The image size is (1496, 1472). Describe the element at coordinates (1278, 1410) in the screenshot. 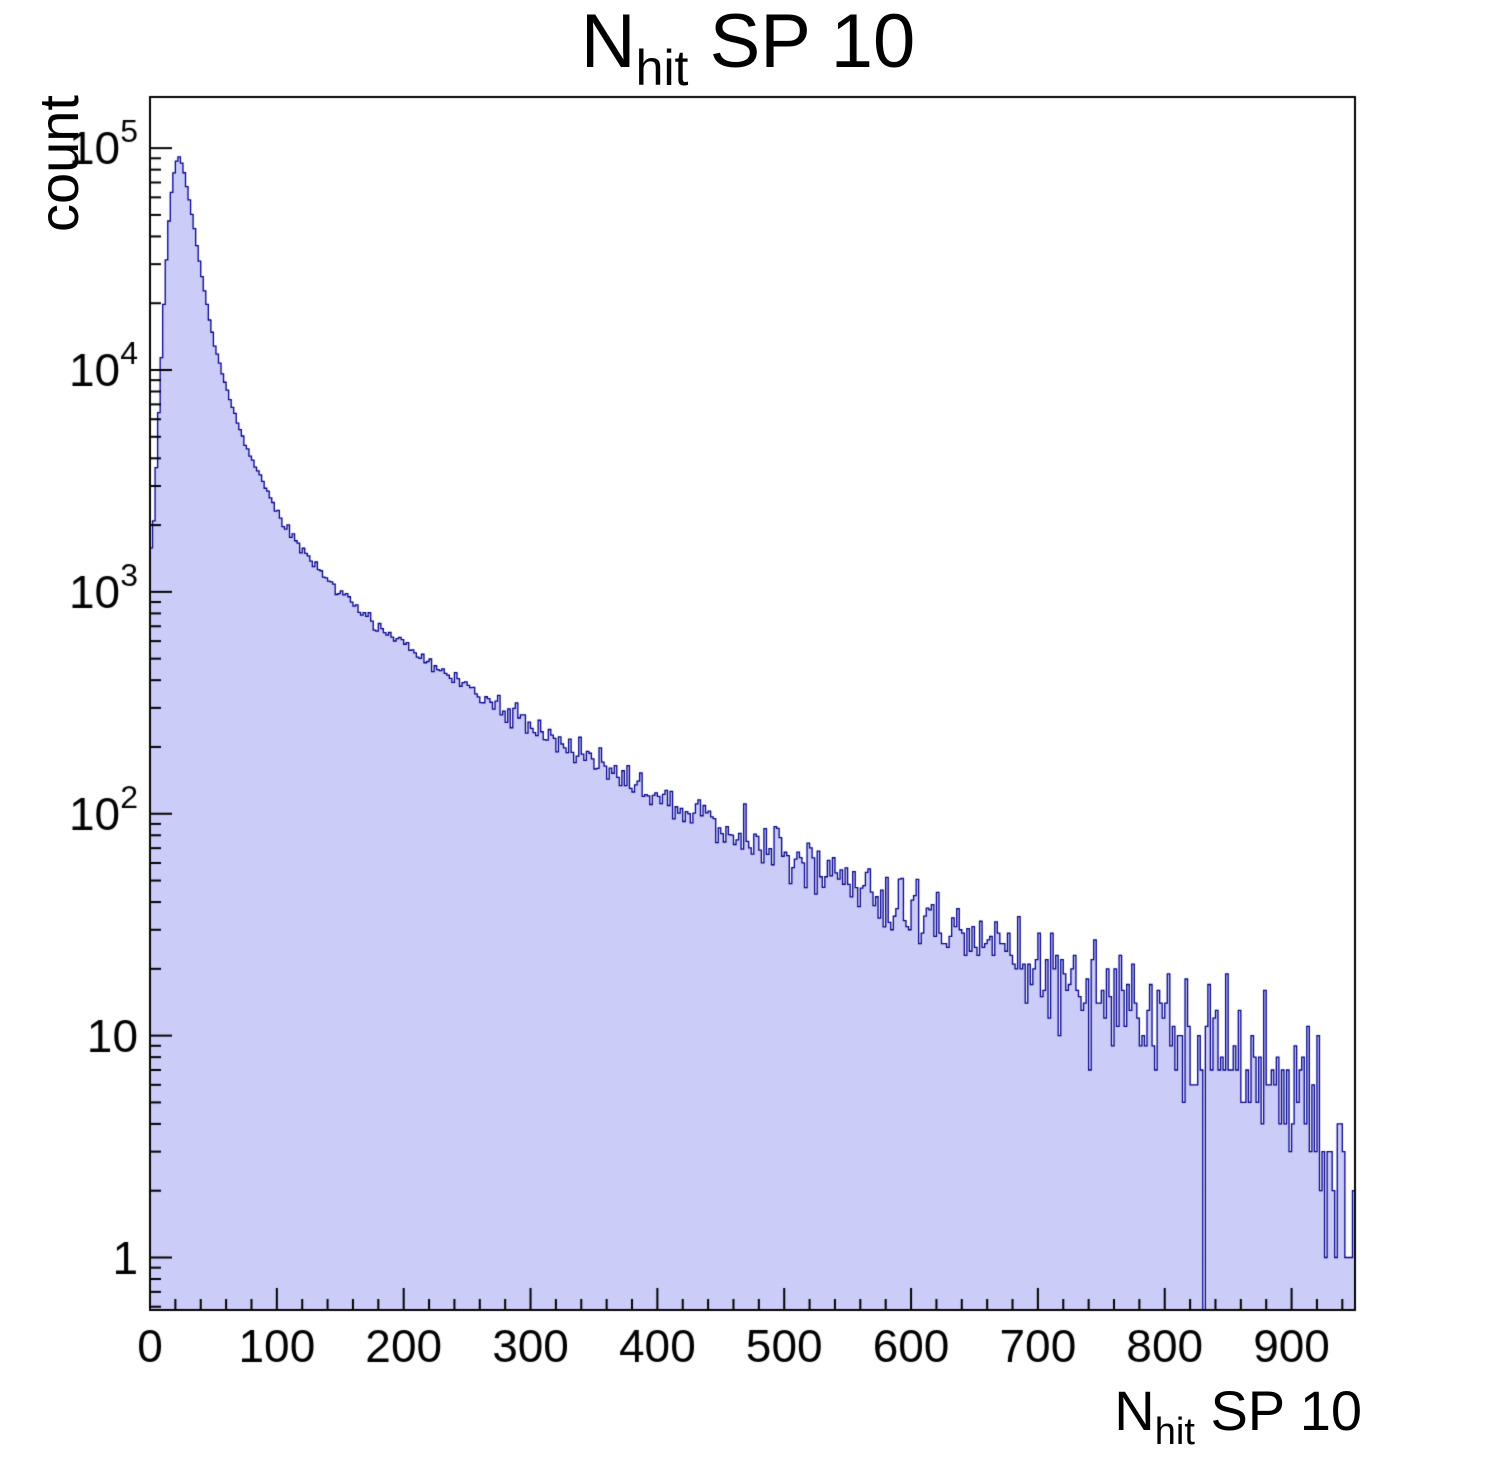

I see `x-axis-title-rest: SP 10` at that location.